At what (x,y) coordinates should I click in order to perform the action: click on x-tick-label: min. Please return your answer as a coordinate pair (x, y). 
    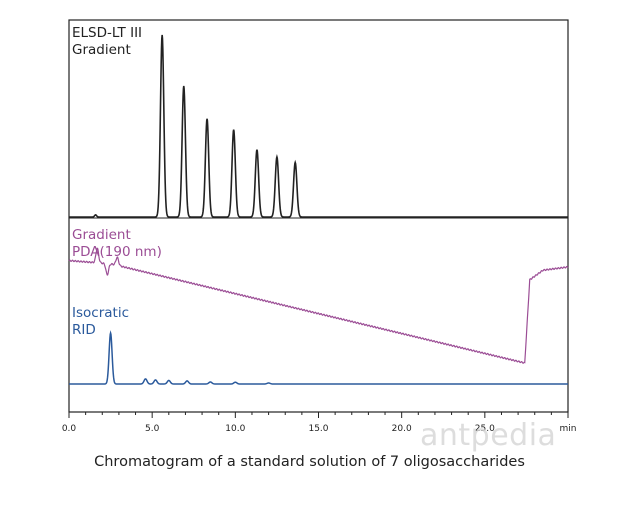
    Looking at the image, I should click on (568, 429).